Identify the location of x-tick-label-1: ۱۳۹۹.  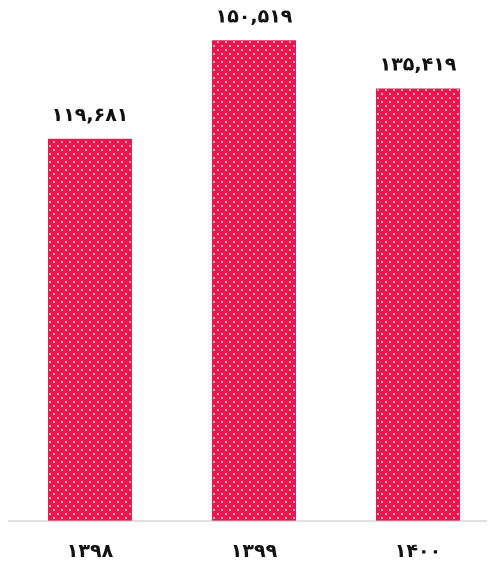
(254, 551).